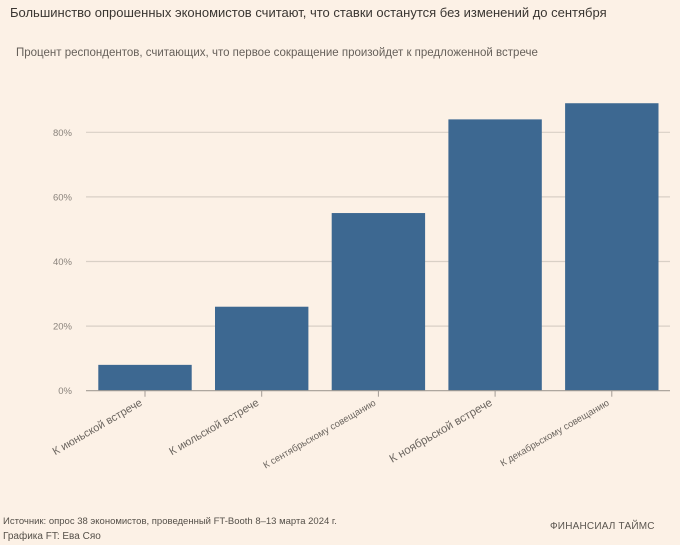 The width and height of the screenshot is (680, 545). What do you see at coordinates (63, 327) in the screenshot?
I see `y-tick-label: 20%` at bounding box center [63, 327].